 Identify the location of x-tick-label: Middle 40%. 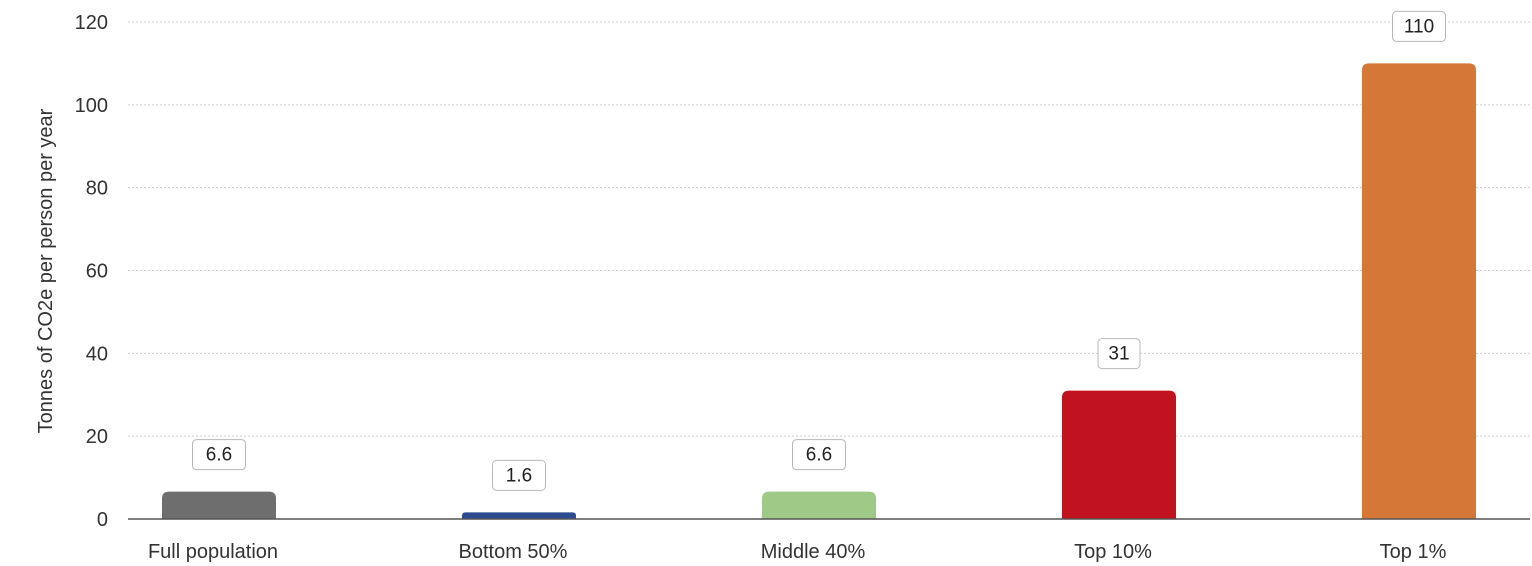
(813, 552).